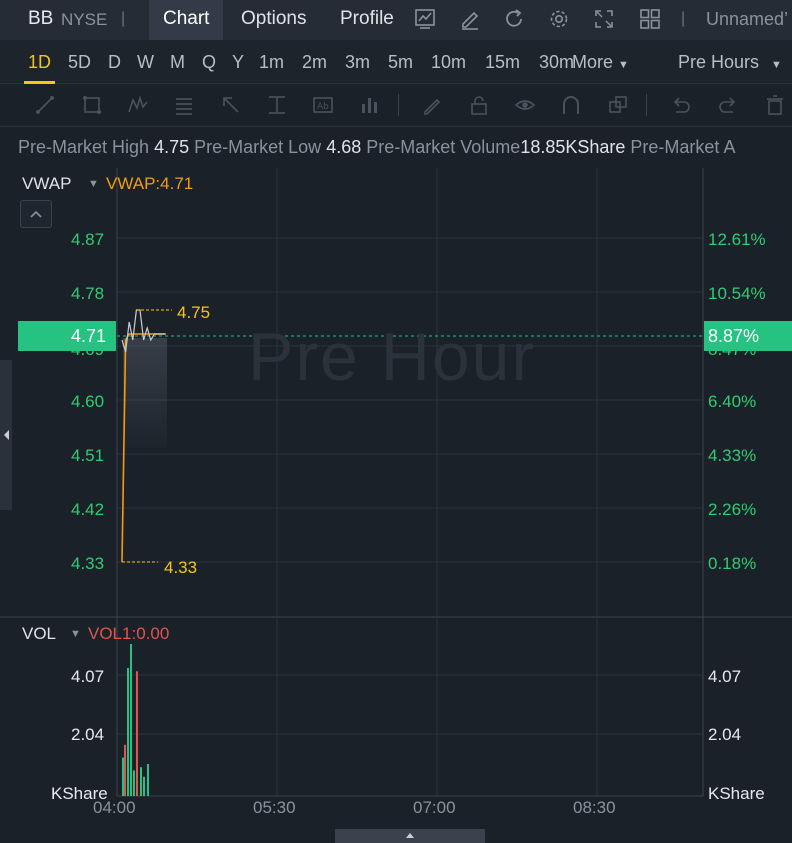 Image resolution: width=792 pixels, height=843 pixels. Describe the element at coordinates (39, 68) in the screenshot. I see `period-1d: 1D` at that location.